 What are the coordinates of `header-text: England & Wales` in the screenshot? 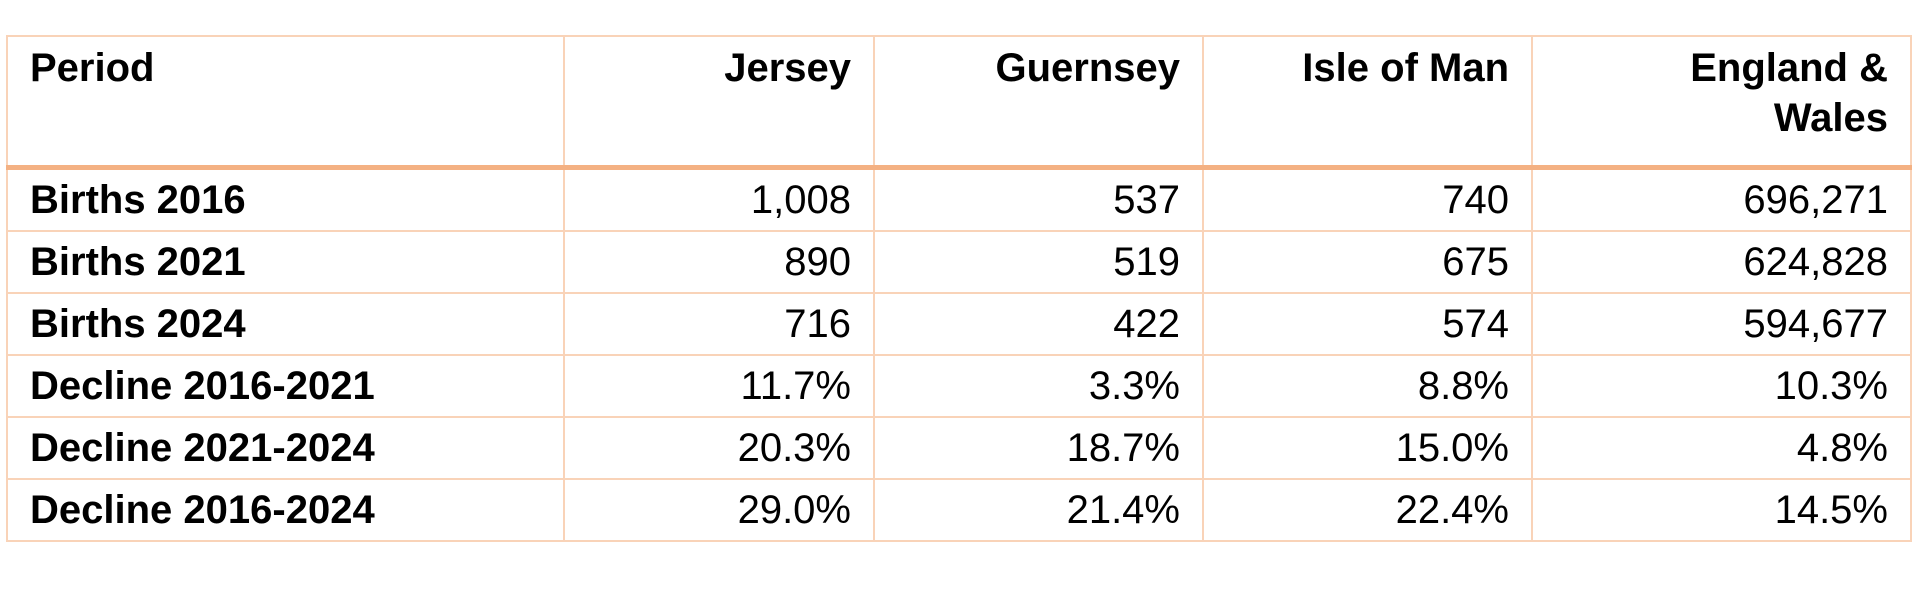 It's located at (1789, 93).